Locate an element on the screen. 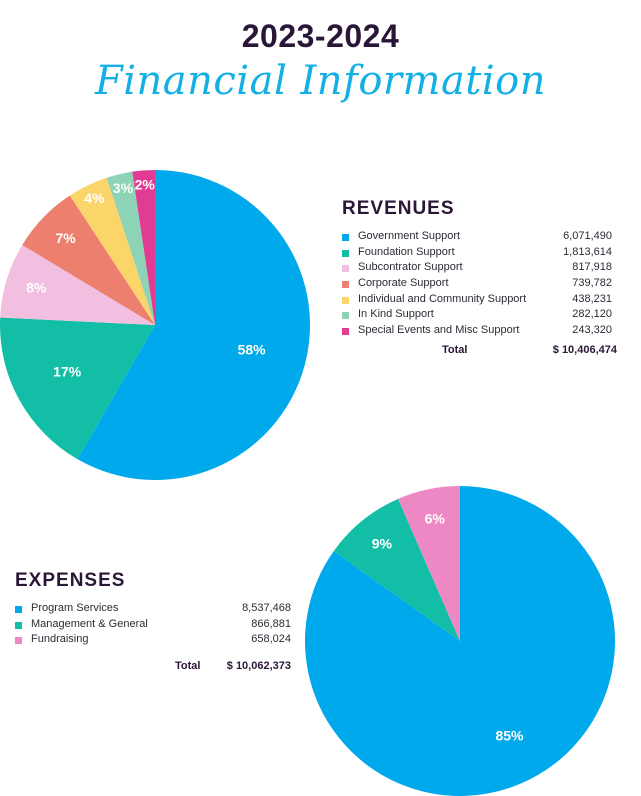 The width and height of the screenshot is (641, 796). revenues-legend-item-government-support: Government Support 6,071,490 is located at coordinates (477, 237).